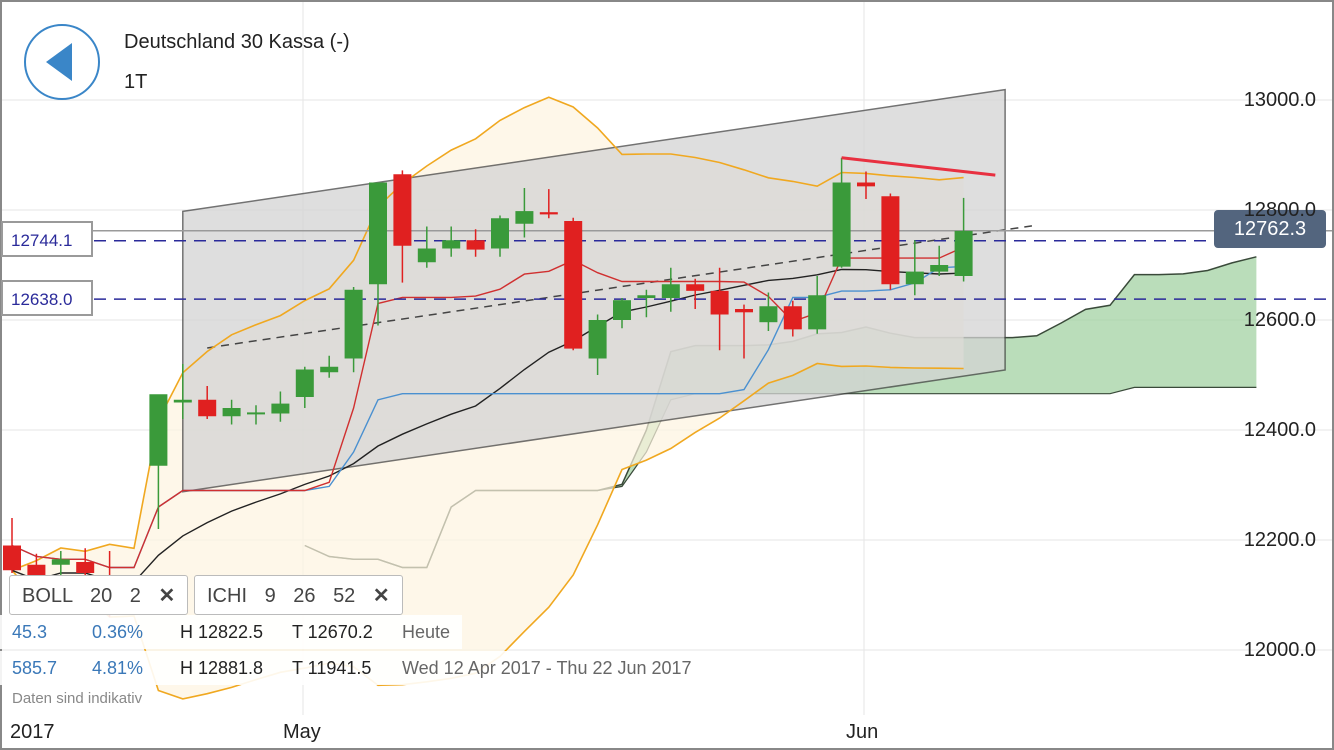 Image resolution: width=1334 pixels, height=750 pixels. Describe the element at coordinates (1270, 229) in the screenshot. I see `last-price-badge: 12762.3` at that location.